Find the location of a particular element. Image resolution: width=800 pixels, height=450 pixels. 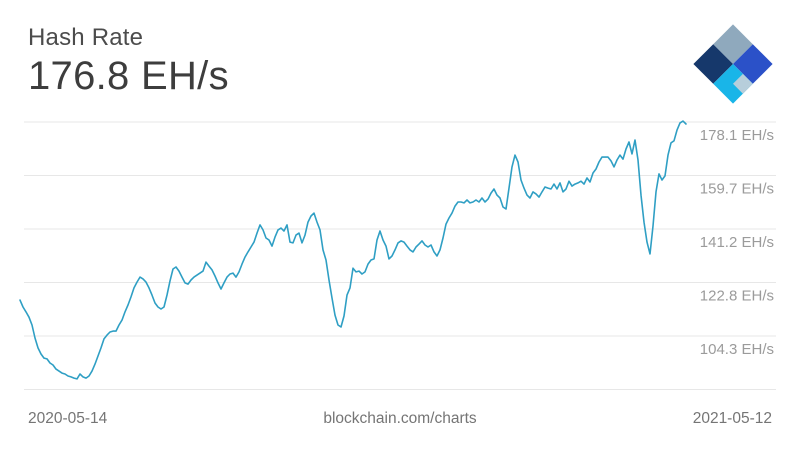

y-axis-tick-label: 178.1 EH/s is located at coordinates (737, 135).